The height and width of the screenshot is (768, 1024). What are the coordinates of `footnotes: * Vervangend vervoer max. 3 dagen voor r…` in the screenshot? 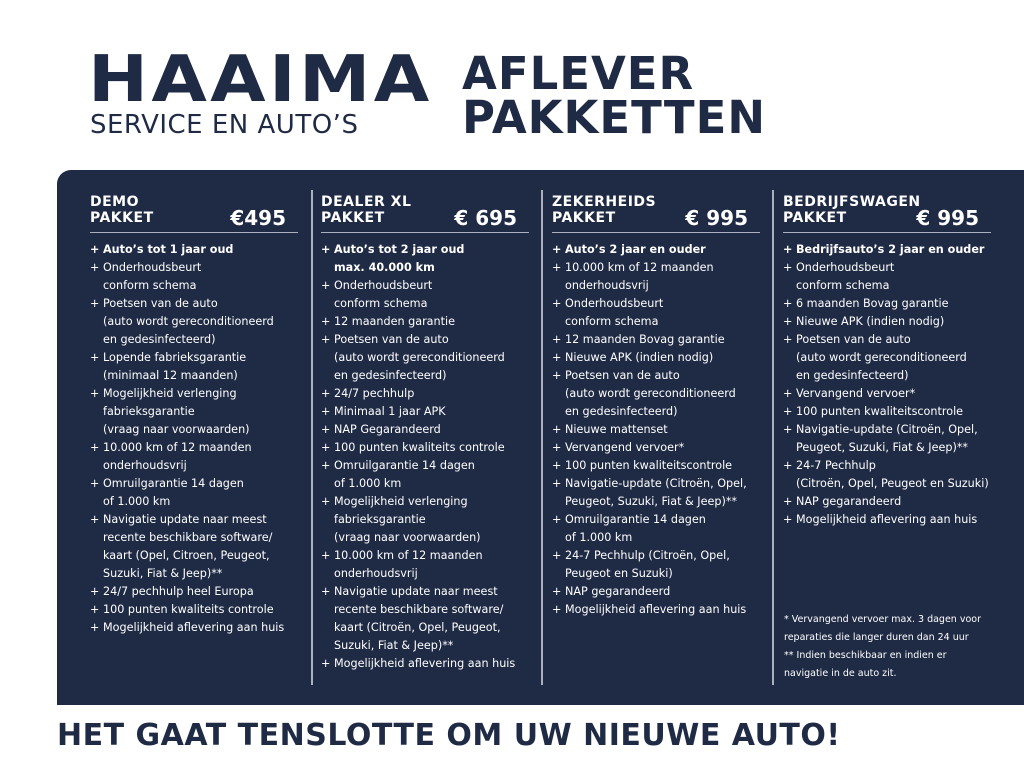 It's located at (899, 647).